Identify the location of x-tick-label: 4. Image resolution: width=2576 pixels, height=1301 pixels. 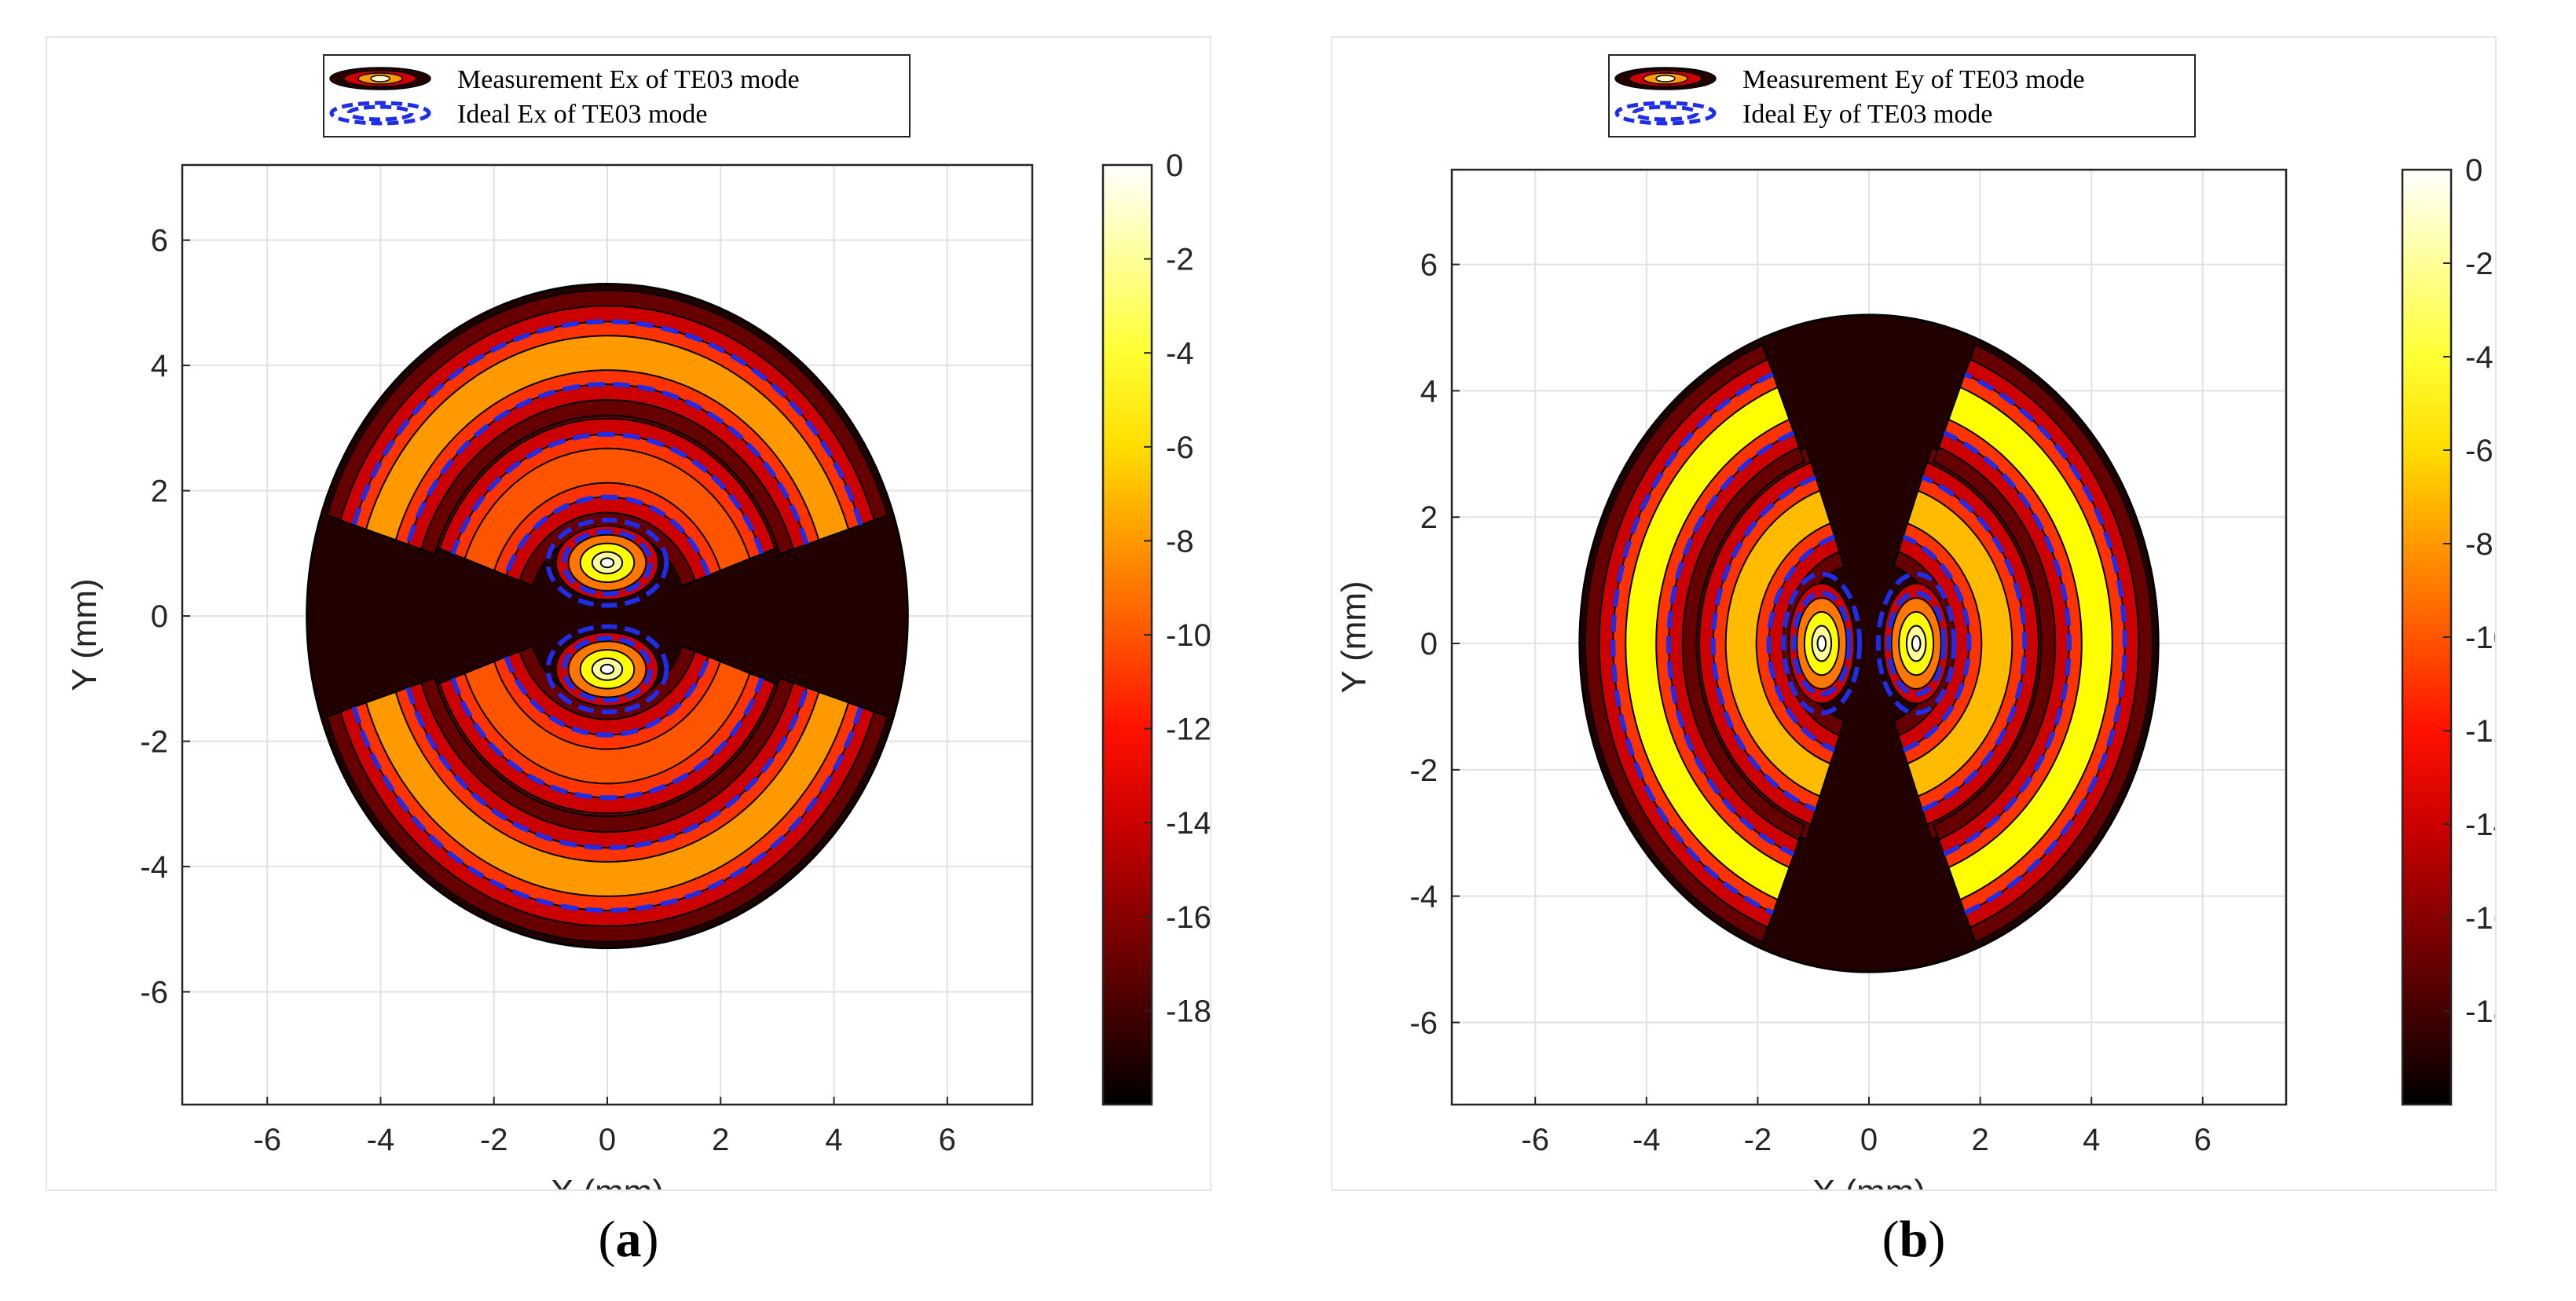
(2091, 1140).